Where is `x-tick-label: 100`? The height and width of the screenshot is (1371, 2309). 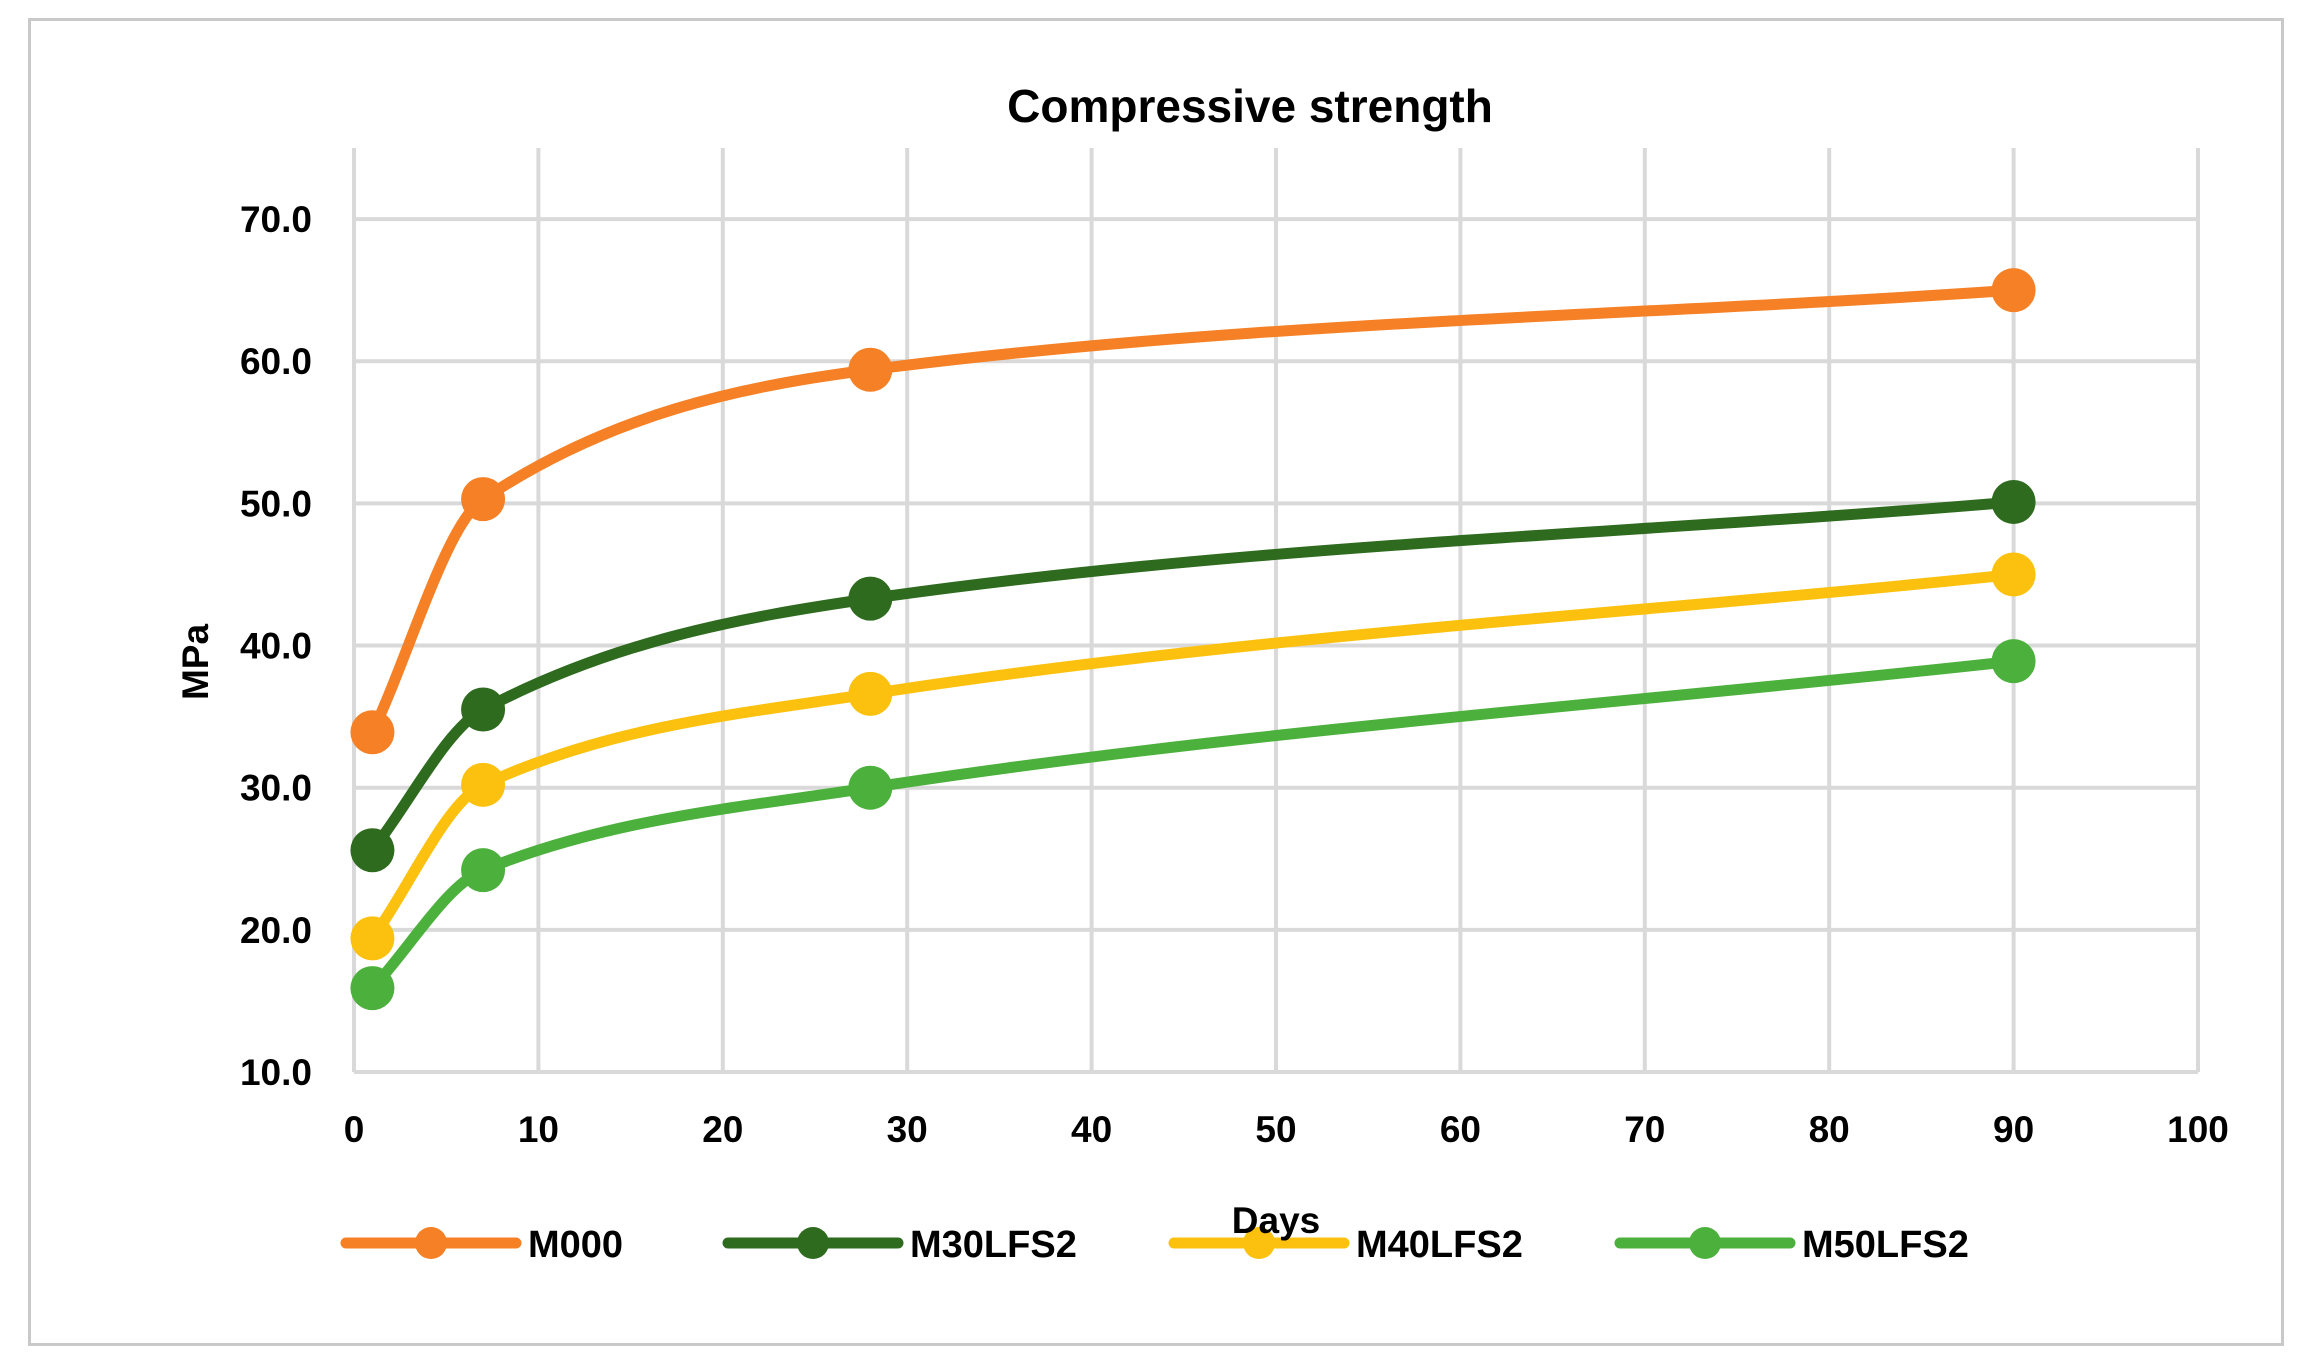
x-tick-label: 100 is located at coordinates (2198, 1129).